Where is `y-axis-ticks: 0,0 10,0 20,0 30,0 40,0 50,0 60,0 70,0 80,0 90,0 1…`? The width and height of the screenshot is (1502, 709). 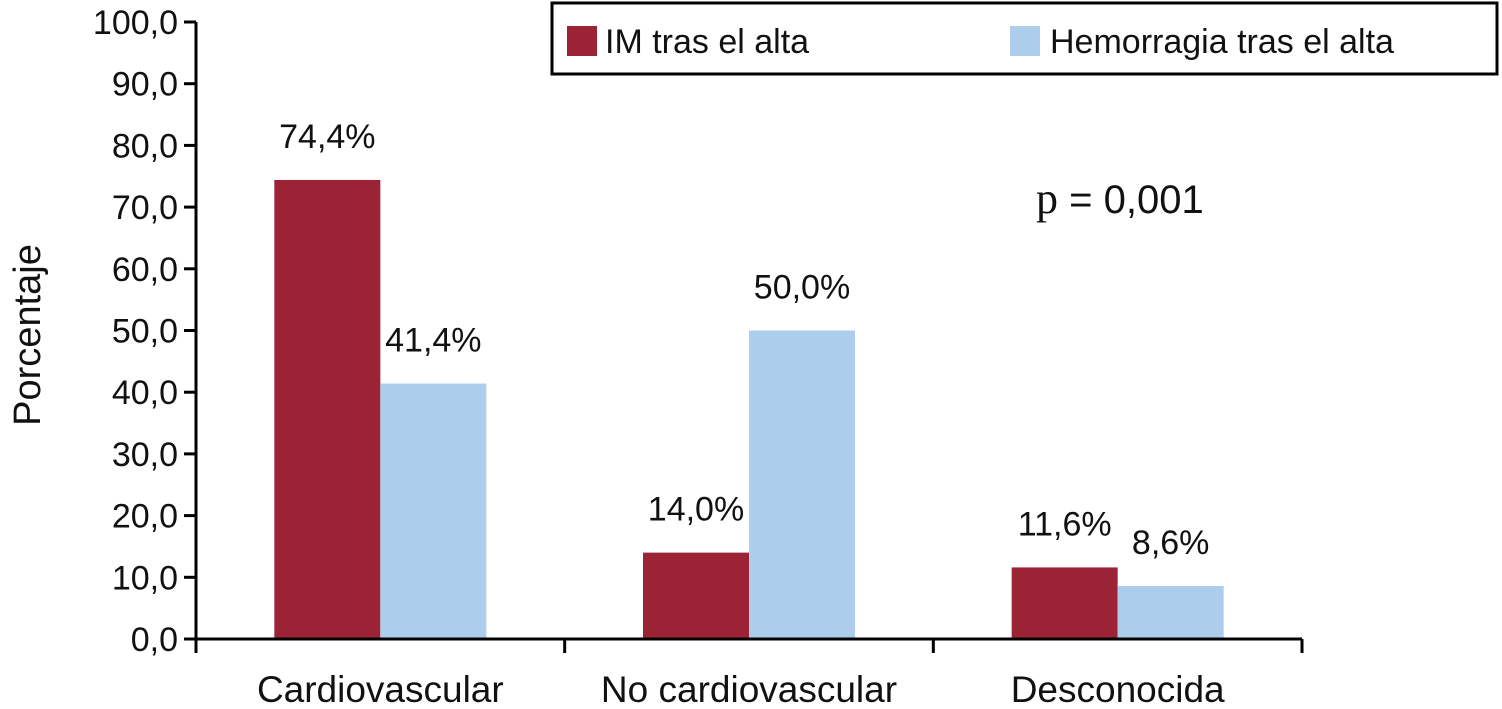
y-axis-ticks: 0,0 10,0 20,0 30,0 40,0 50,0 60,0 70,0 80,0 90,0 1… is located at coordinates (144, 331).